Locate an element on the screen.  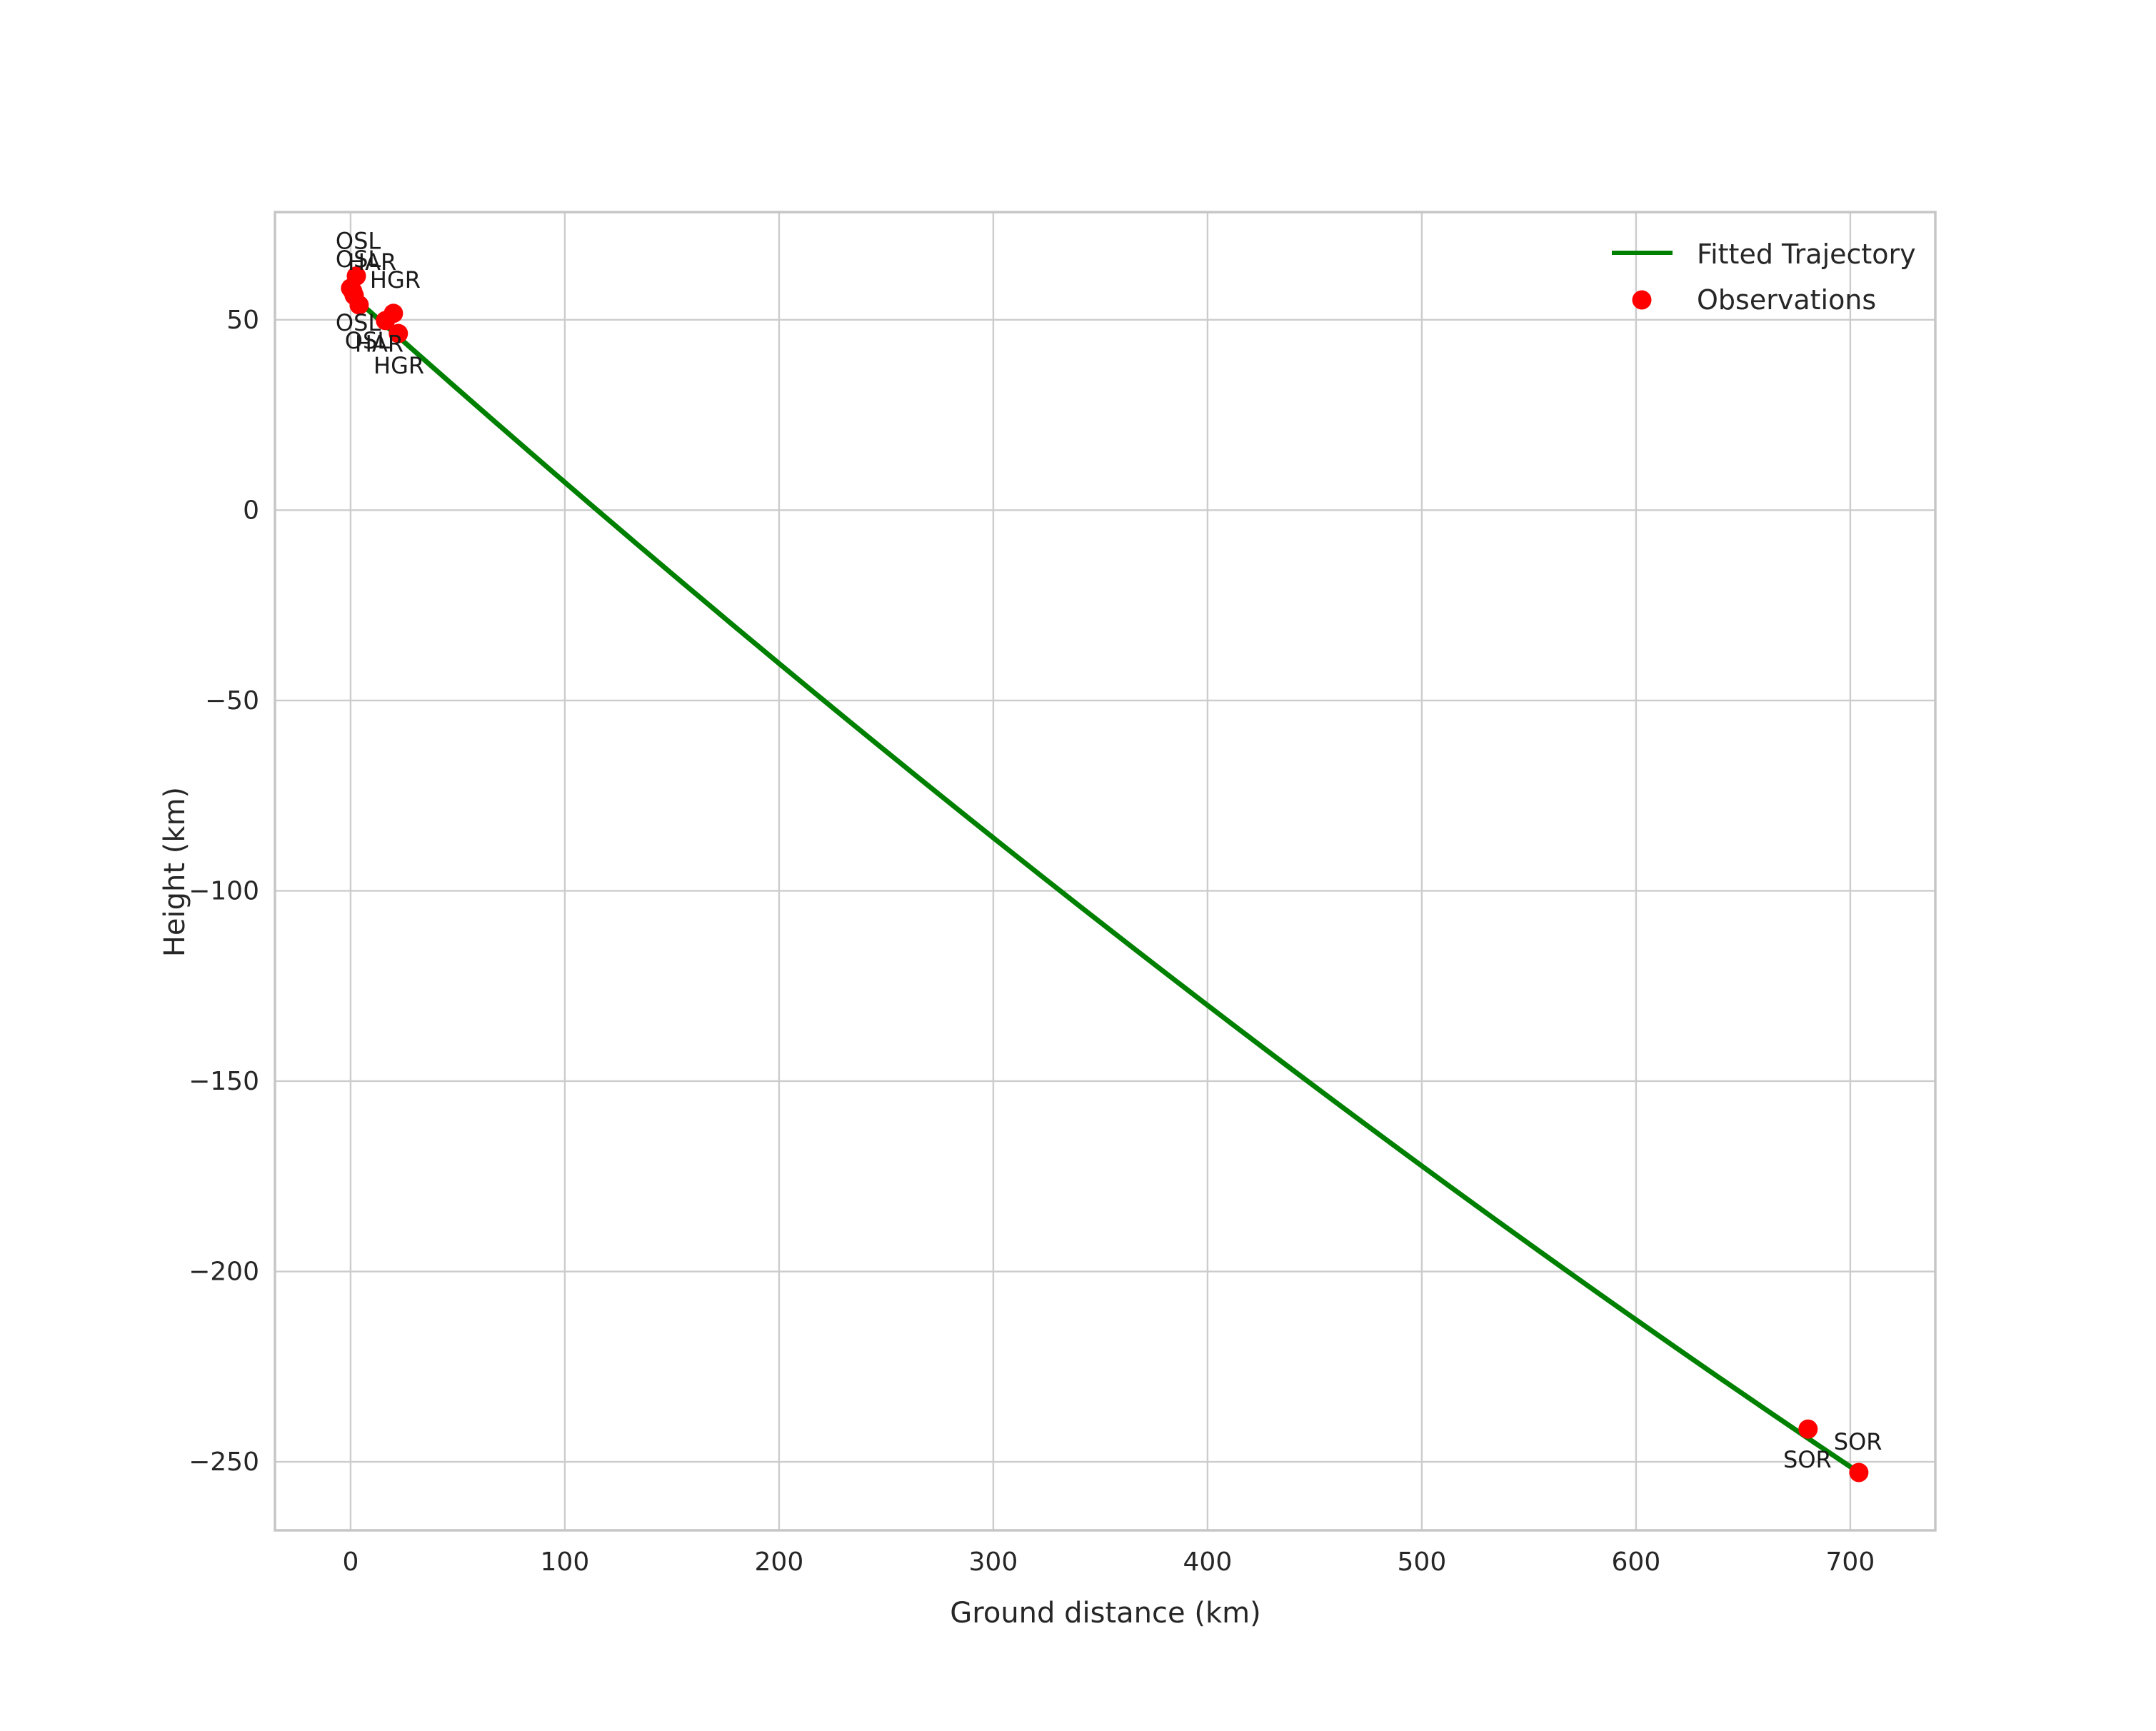
legend-label-observations: Observations is located at coordinates (1787, 300).